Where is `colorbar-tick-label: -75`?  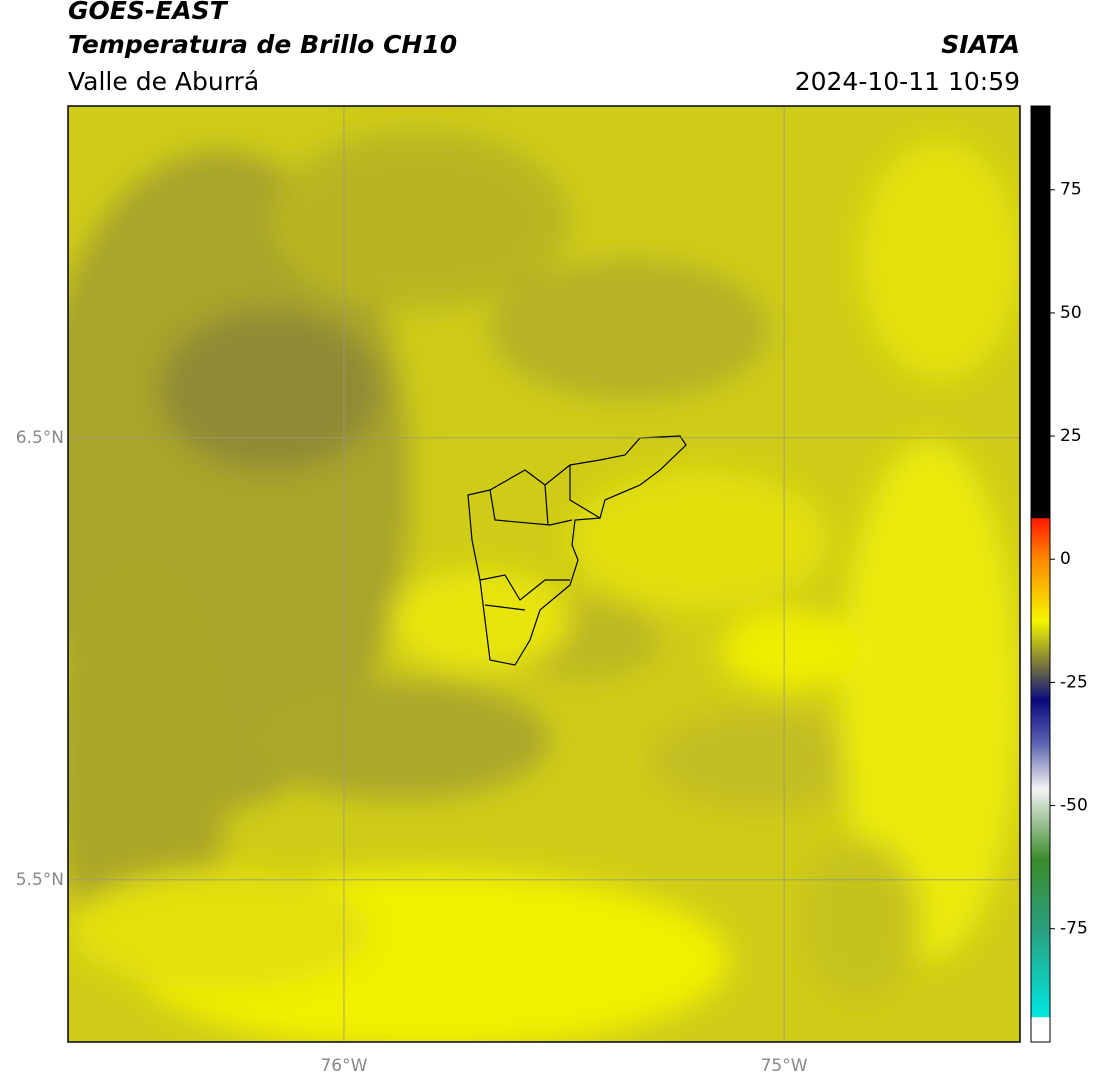 colorbar-tick-label: -75 is located at coordinates (1074, 929).